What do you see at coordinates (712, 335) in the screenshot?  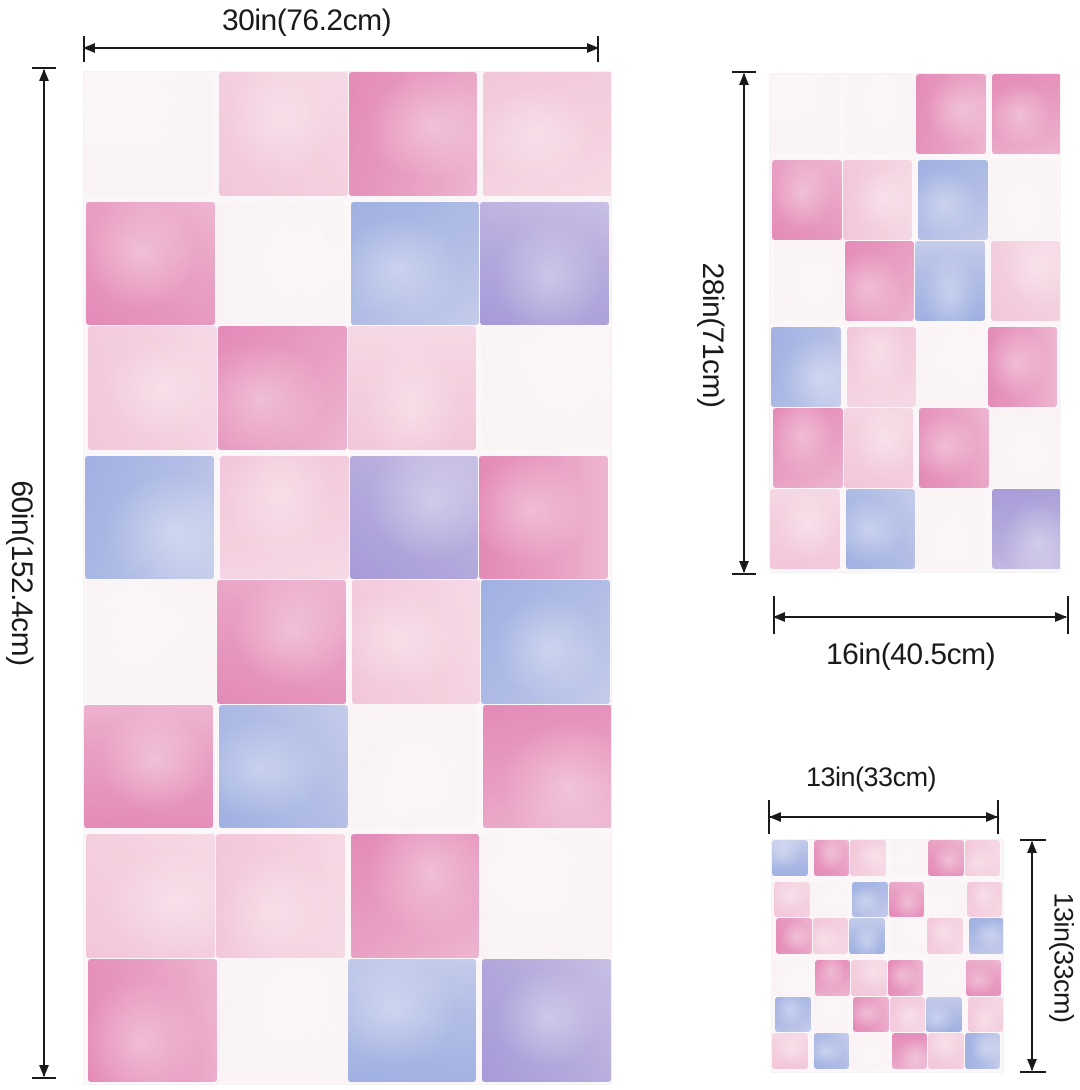 I see `hand-height-label: 28in(71cm)` at bounding box center [712, 335].